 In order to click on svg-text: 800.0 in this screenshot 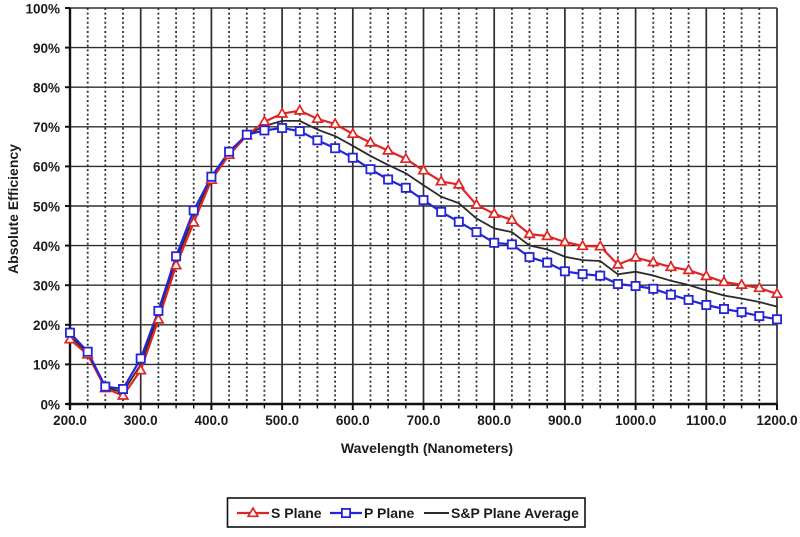, I will do `click(494, 420)`.